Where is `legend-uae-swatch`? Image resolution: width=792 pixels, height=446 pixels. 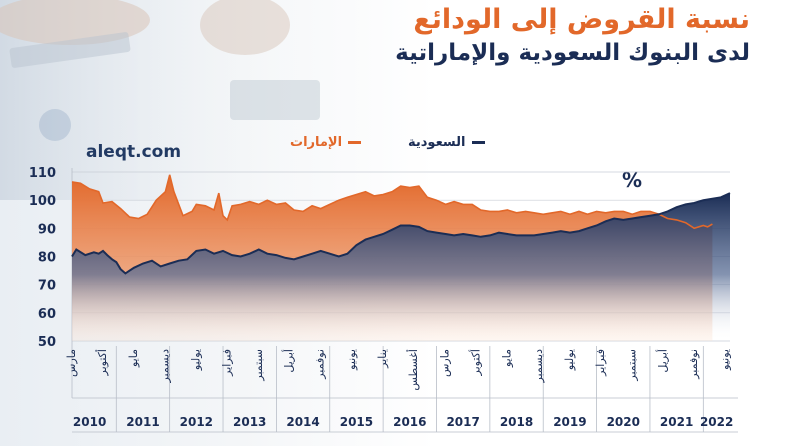 legend-uae-swatch is located at coordinates (355, 142).